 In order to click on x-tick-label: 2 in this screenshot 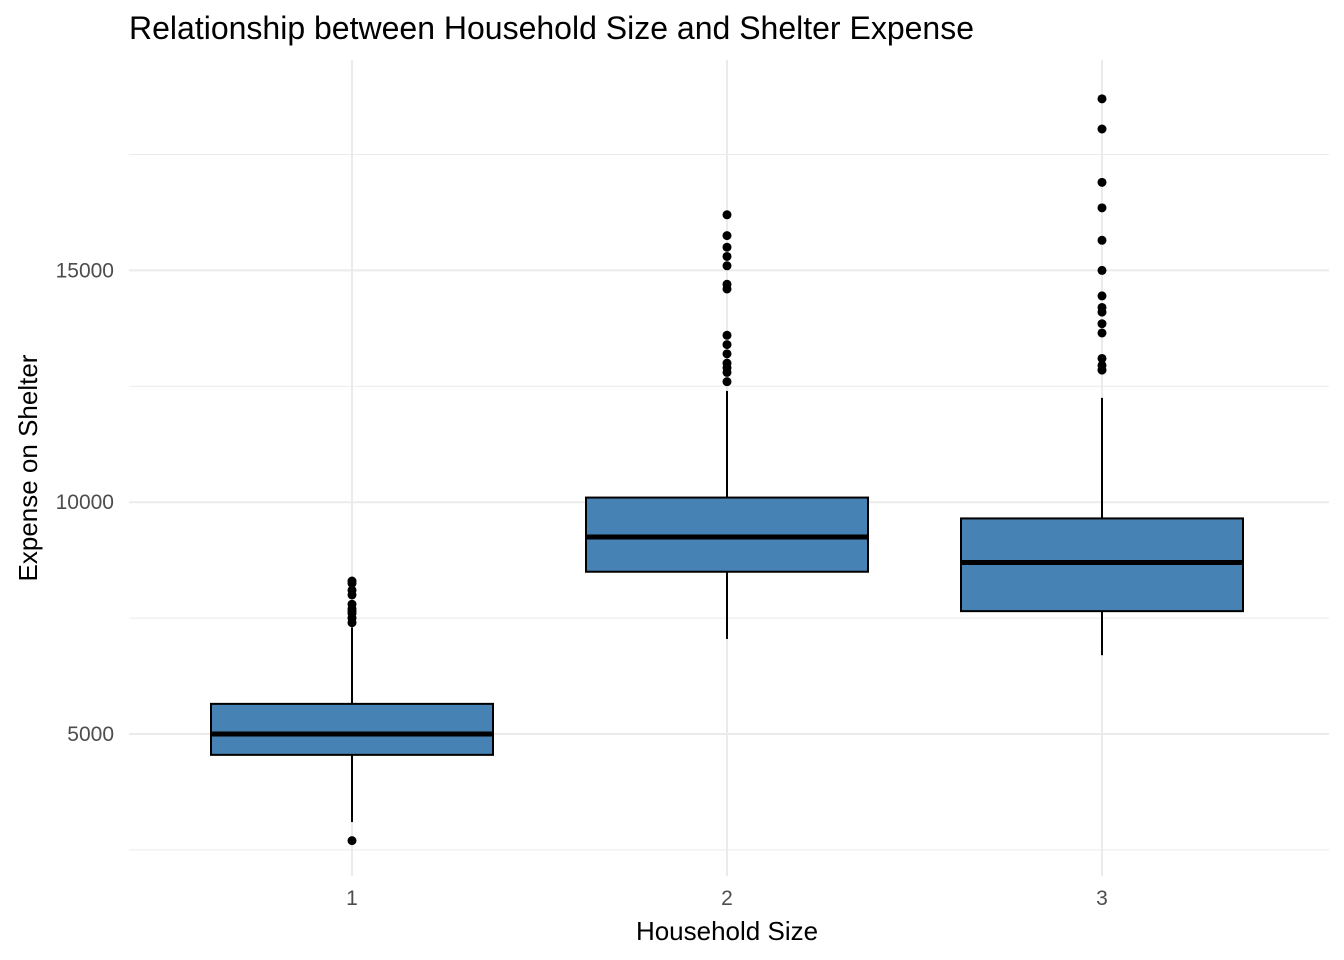, I will do `click(727, 898)`.